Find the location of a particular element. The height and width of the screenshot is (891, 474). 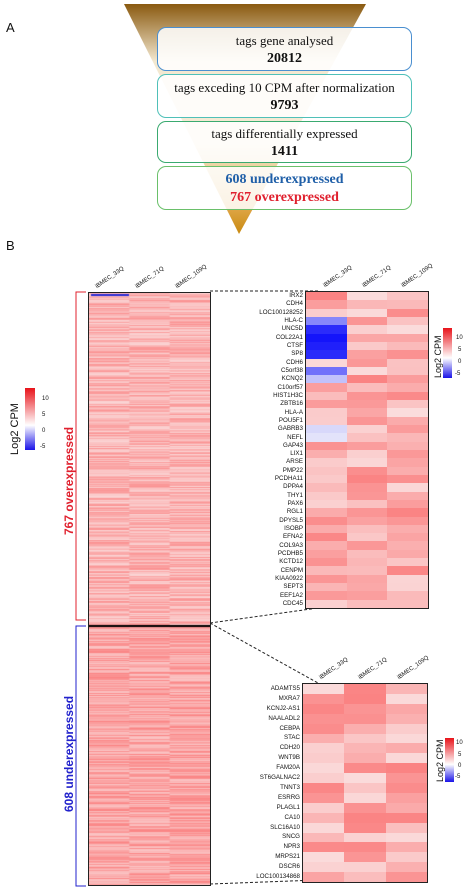

gene-label: ISOBP is located at coordinates (293, 528).